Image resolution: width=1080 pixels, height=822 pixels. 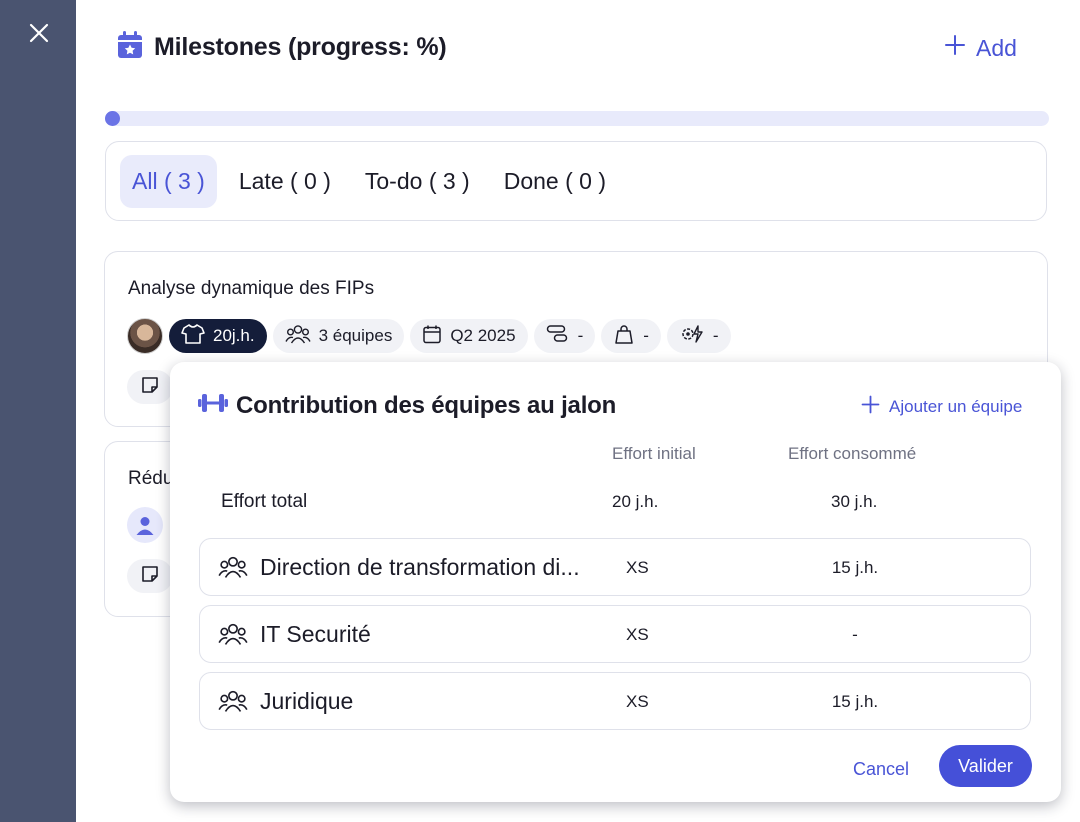 I want to click on close-icon, so click(x=39, y=33).